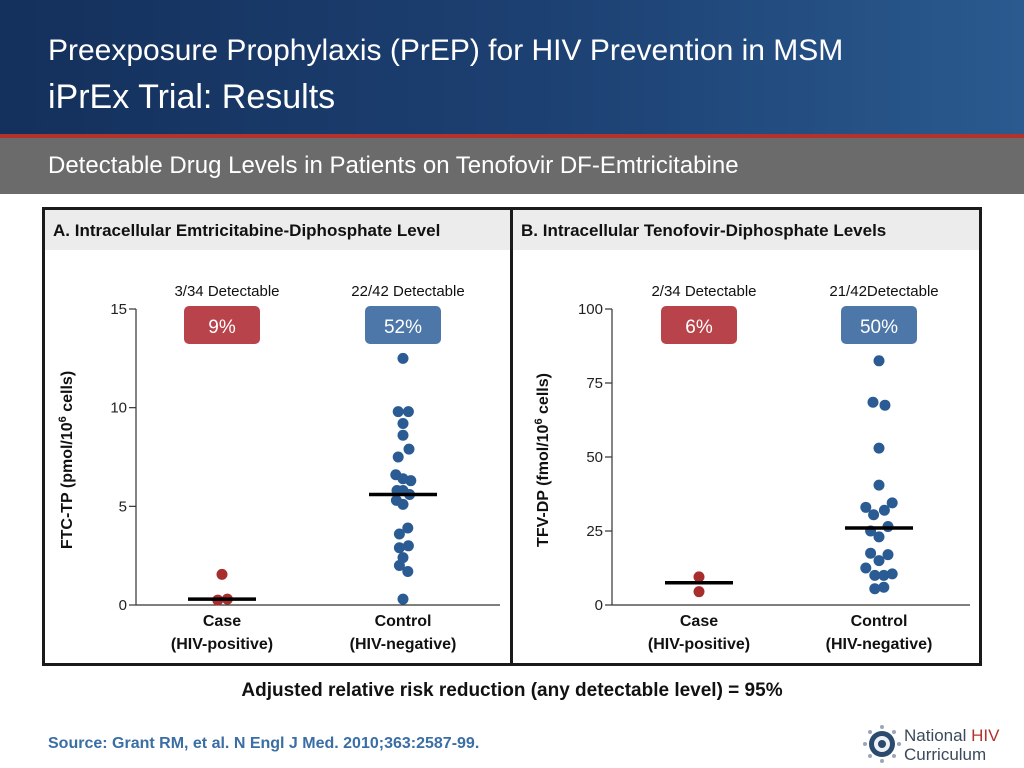 The image size is (1024, 768). Describe the element at coordinates (407, 291) in the screenshot. I see `panel-a-detectable-label: 22/42 Detectable` at that location.